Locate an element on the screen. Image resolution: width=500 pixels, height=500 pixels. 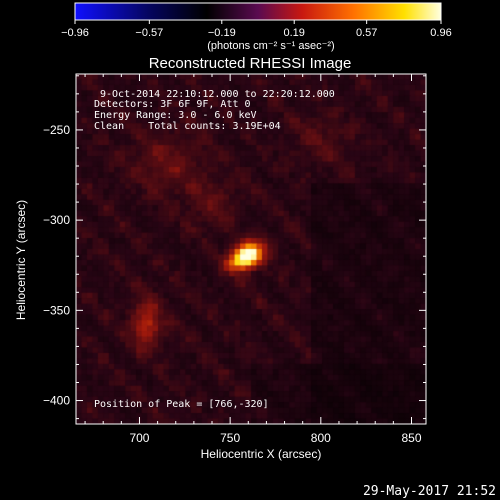
x-tick-label: 800 is located at coordinates (321, 438).